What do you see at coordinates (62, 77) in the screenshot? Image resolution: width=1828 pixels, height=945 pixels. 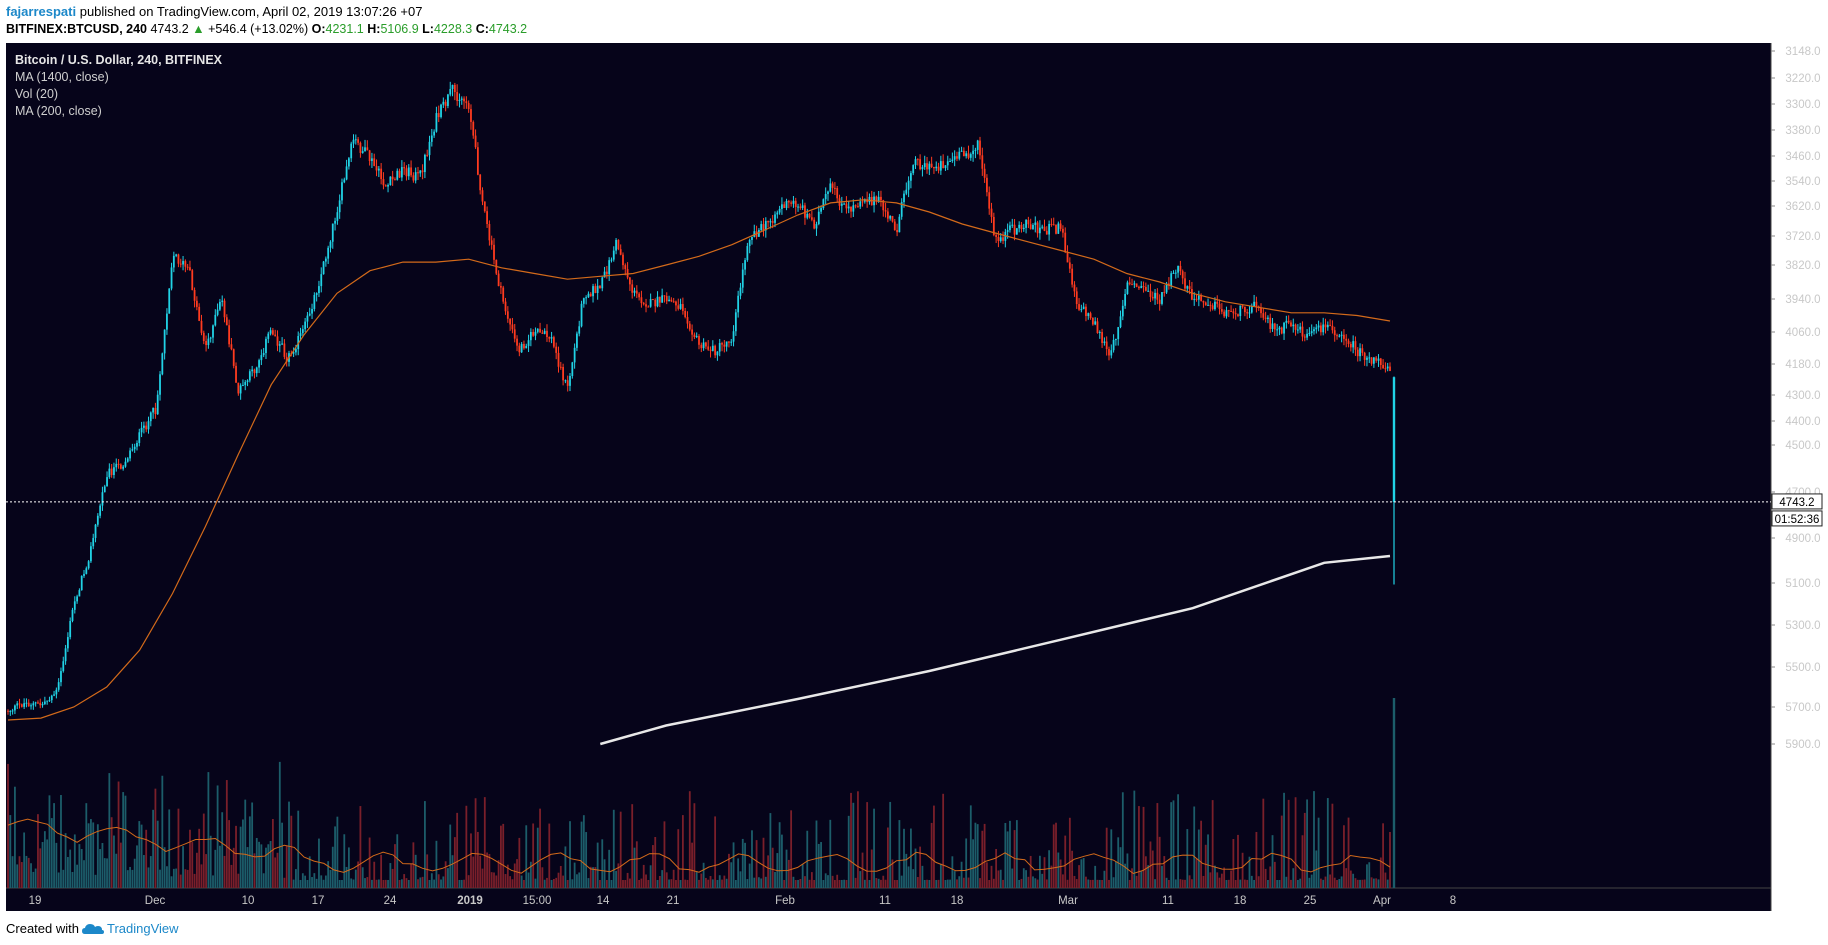 I see `legend-ma1400: MA (1400, close)` at bounding box center [62, 77].